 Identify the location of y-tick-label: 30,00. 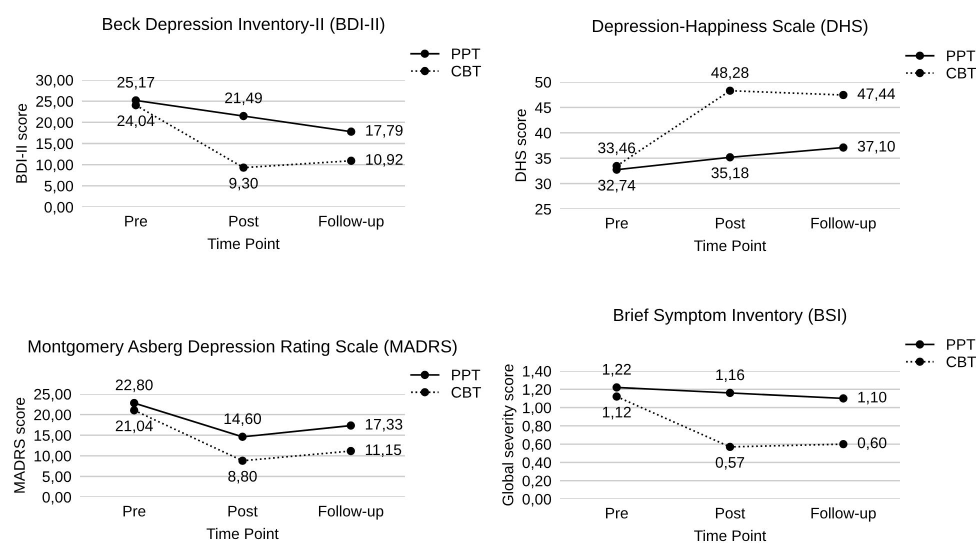
(55, 81).